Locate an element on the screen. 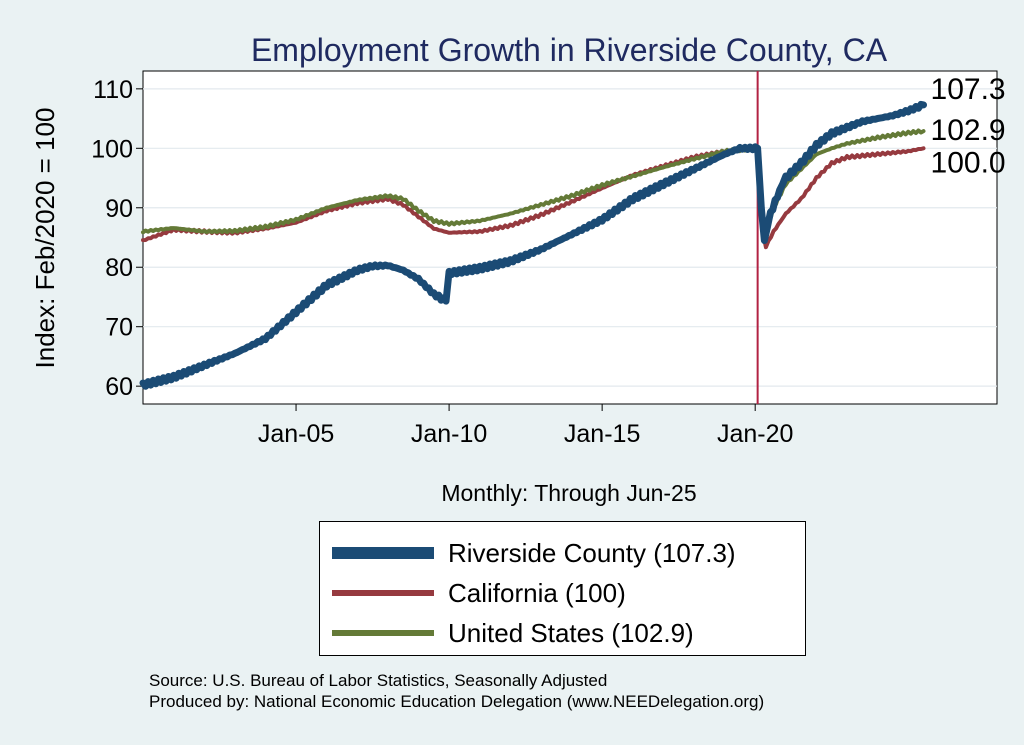 The image size is (1024, 745). y-tick-label: 70 is located at coordinates (119, 328).